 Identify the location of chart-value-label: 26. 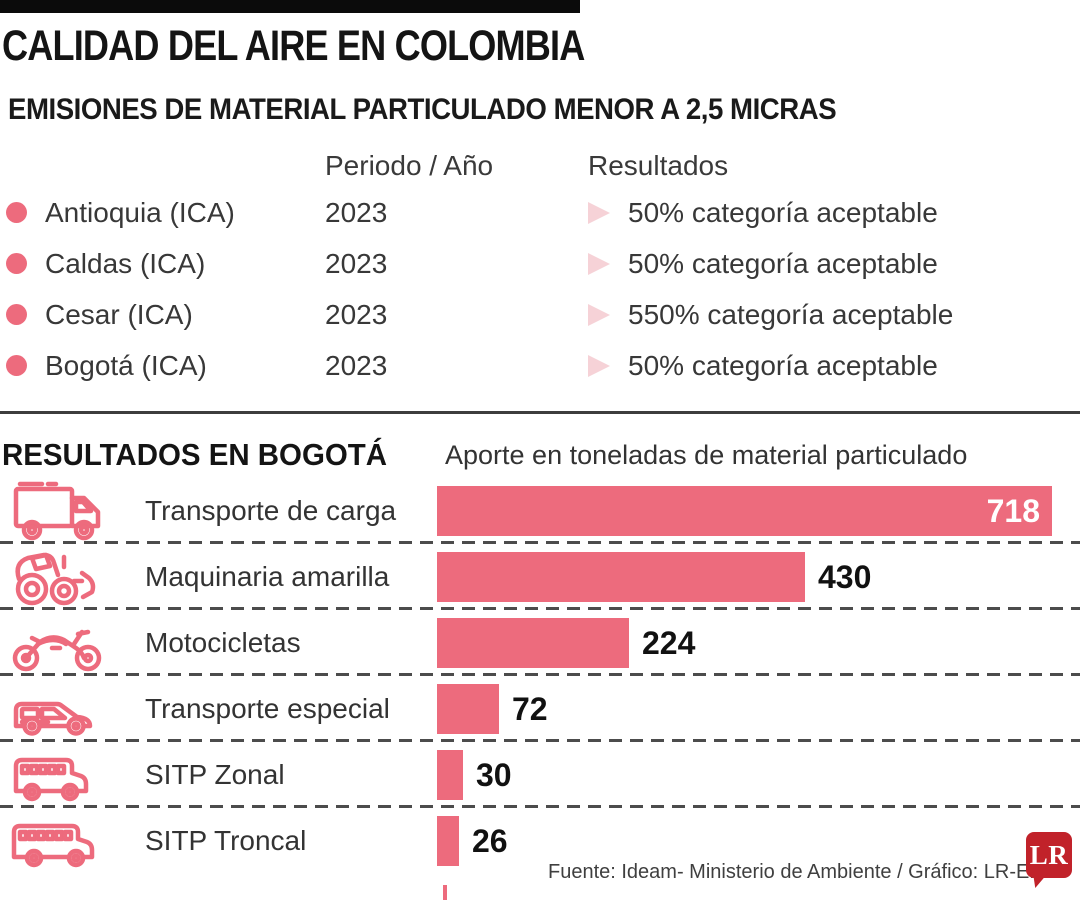
(490, 841).